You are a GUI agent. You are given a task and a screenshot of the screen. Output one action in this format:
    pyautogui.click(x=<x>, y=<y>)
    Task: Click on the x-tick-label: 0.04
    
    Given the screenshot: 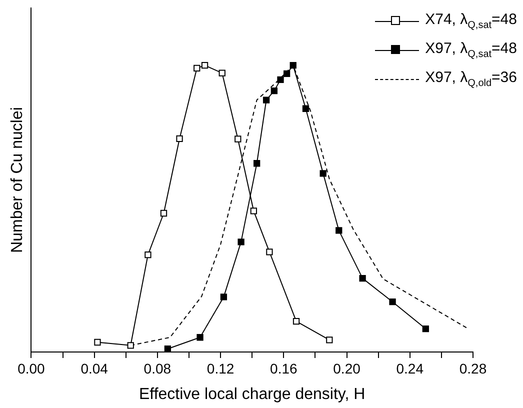 What is the action you would take?
    pyautogui.click(x=94, y=368)
    